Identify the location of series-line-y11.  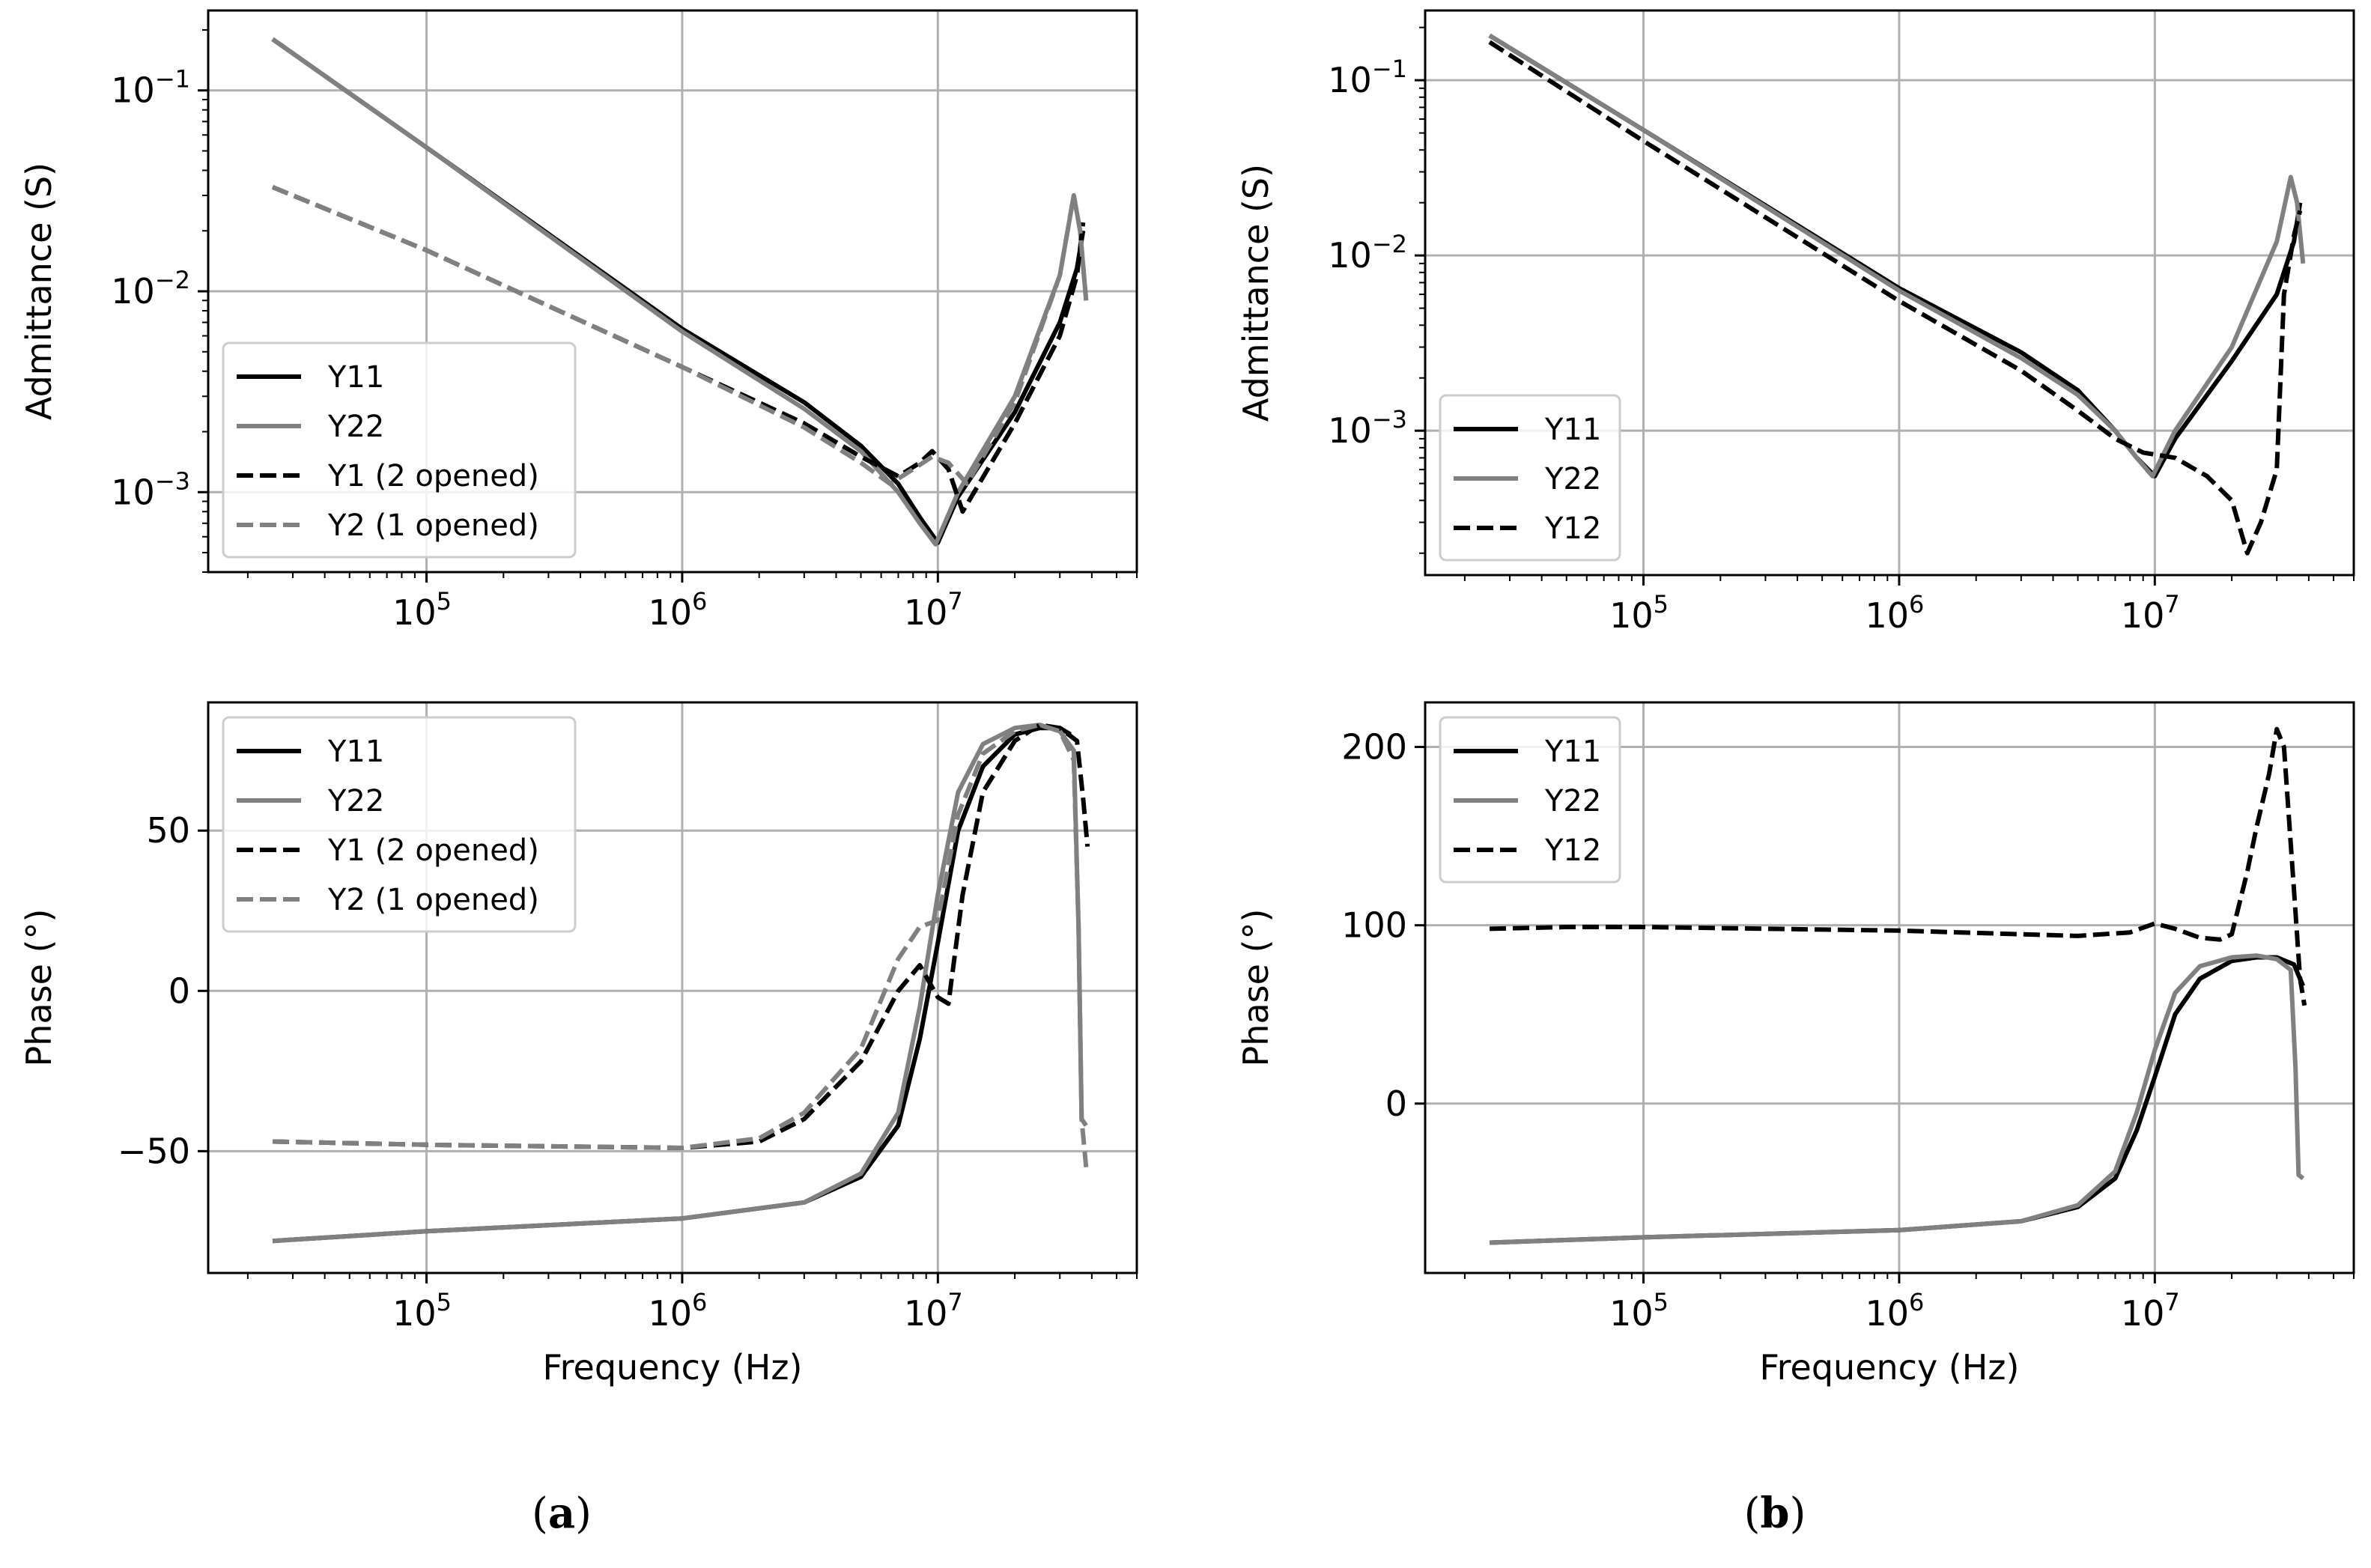
(1897, 1100).